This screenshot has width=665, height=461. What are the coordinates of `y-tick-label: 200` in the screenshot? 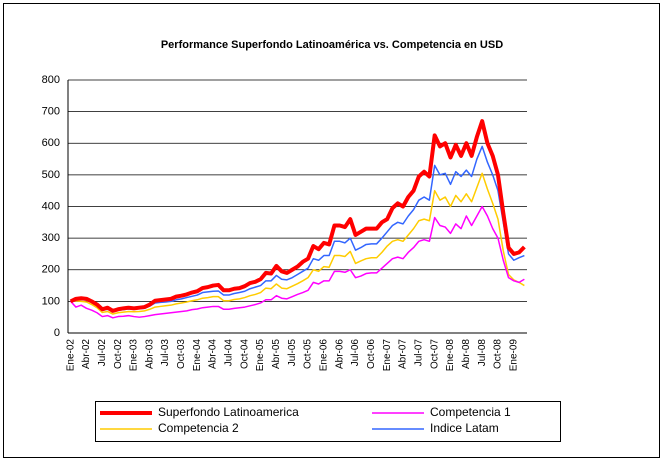 It's located at (51, 270).